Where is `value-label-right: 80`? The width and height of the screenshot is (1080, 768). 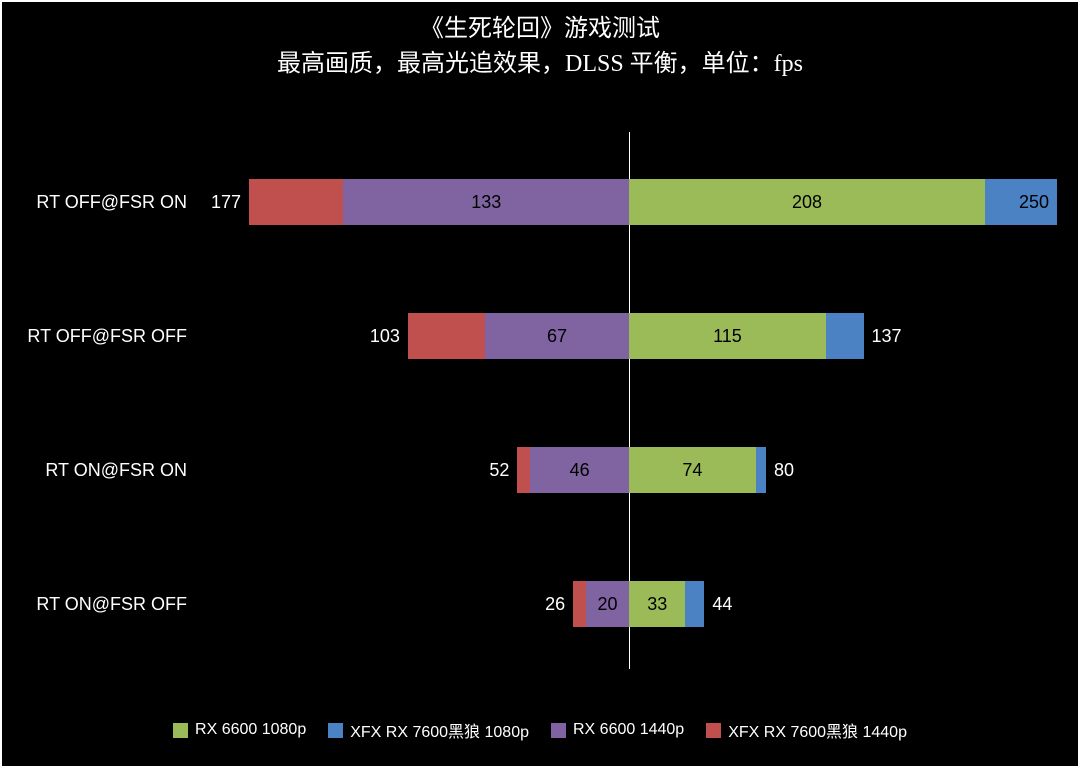 value-label-right: 80 is located at coordinates (783, 470).